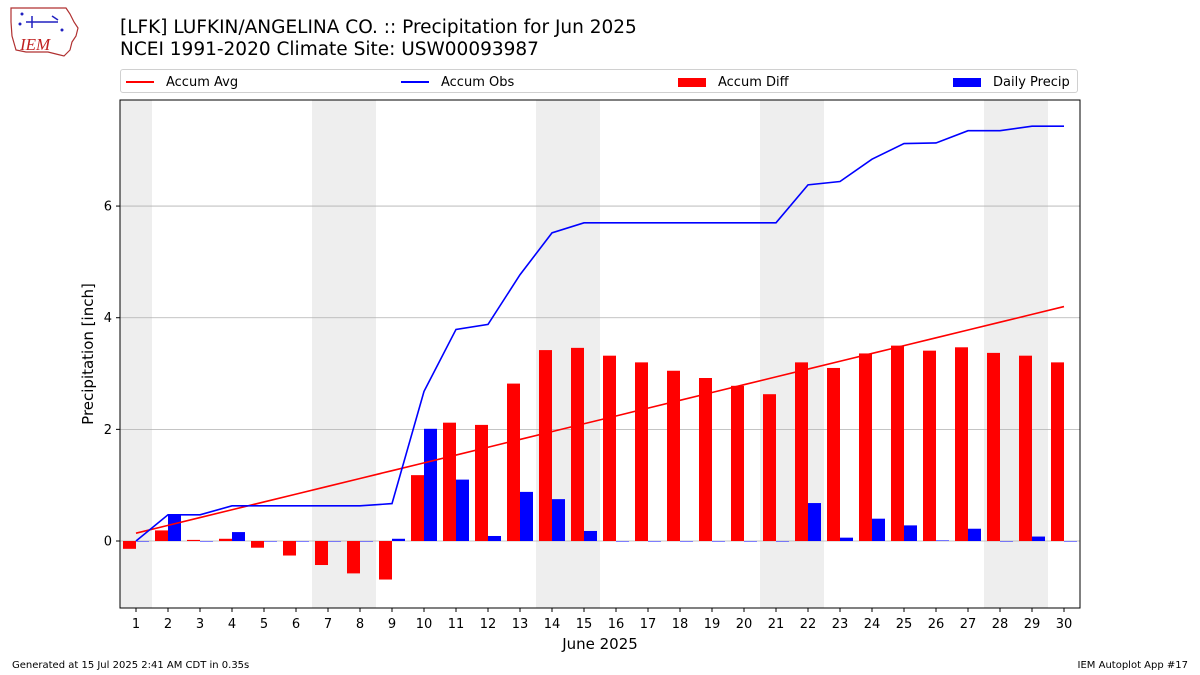  What do you see at coordinates (616, 624) in the screenshot?
I see `x-tick-label: 16` at bounding box center [616, 624].